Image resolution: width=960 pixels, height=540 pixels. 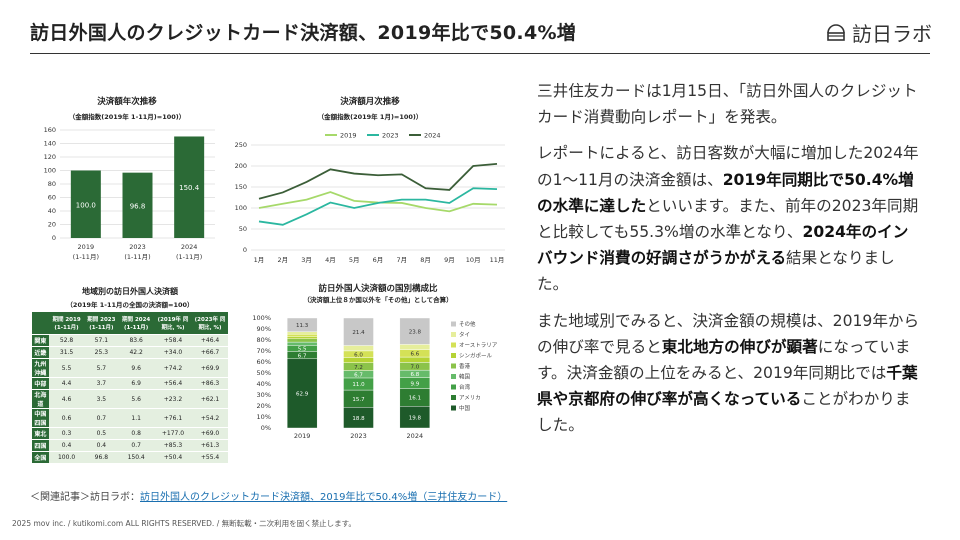 What do you see at coordinates (52, 211) in the screenshot?
I see `bar-y-tick: 40` at bounding box center [52, 211].